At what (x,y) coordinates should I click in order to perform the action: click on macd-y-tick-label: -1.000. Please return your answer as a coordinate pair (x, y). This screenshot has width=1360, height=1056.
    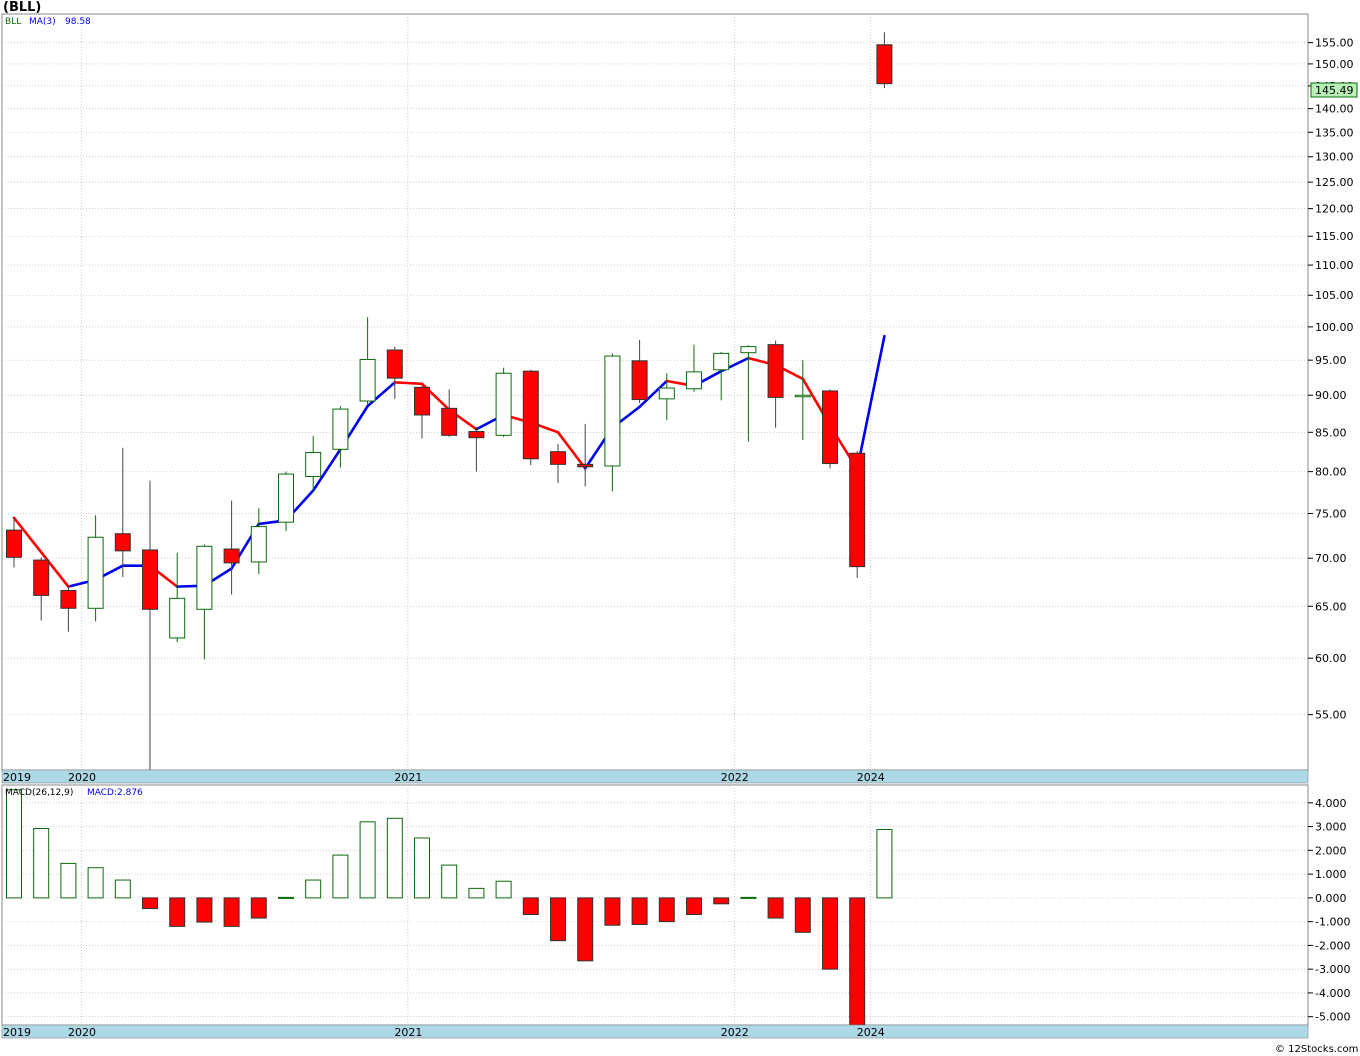
    Looking at the image, I should click on (1332, 922).